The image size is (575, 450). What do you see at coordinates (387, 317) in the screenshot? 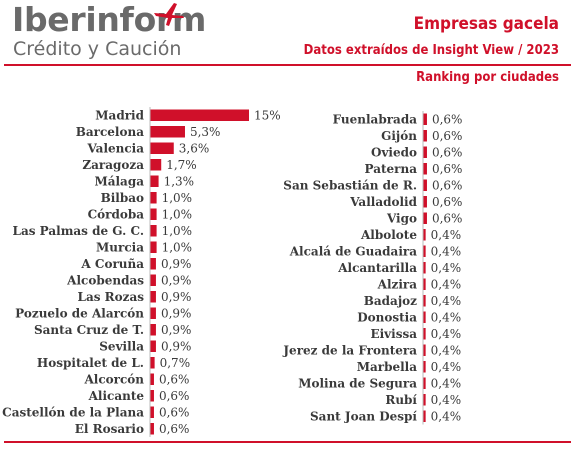
I see `category-label: Donostia` at bounding box center [387, 317].